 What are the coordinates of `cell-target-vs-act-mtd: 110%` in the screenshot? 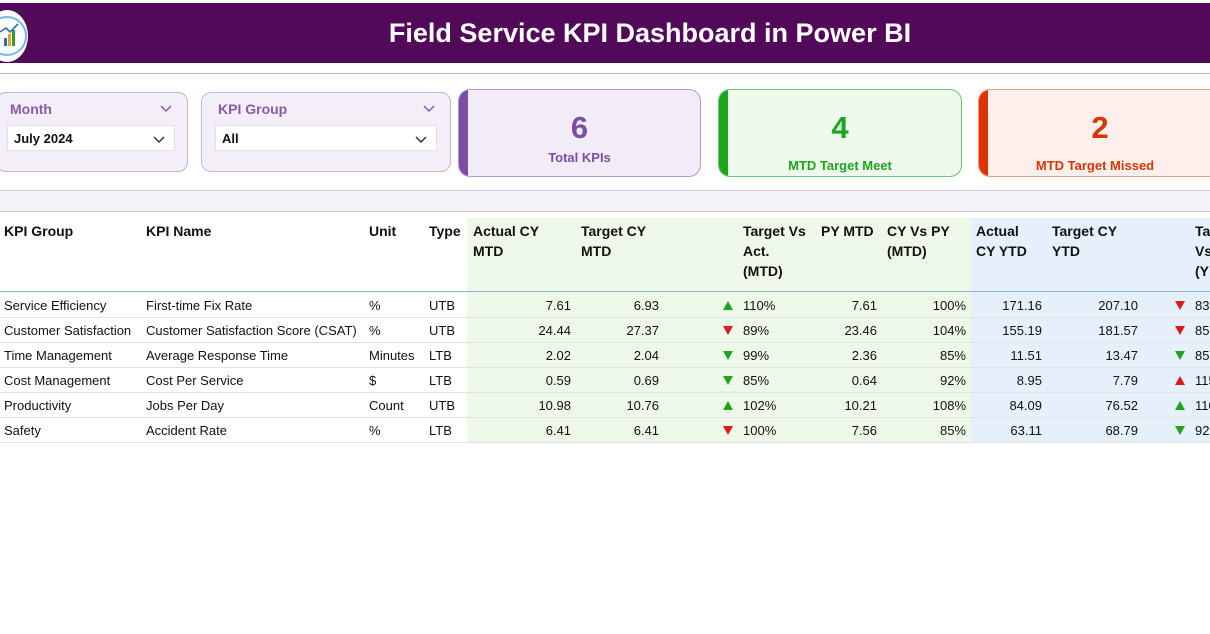 It's located at (759, 305).